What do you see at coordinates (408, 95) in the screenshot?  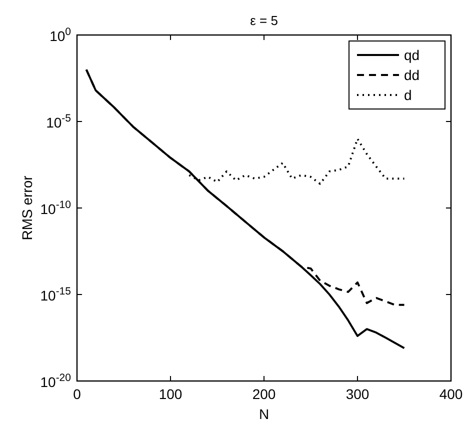 I see `legend-label: d` at bounding box center [408, 95].